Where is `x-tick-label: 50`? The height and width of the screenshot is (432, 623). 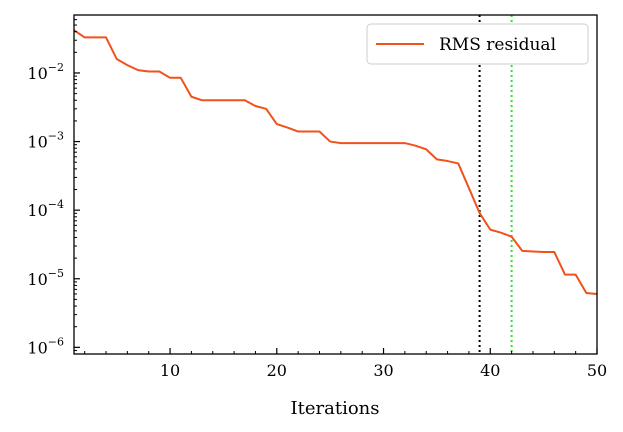 x-tick-label: 50 is located at coordinates (597, 370).